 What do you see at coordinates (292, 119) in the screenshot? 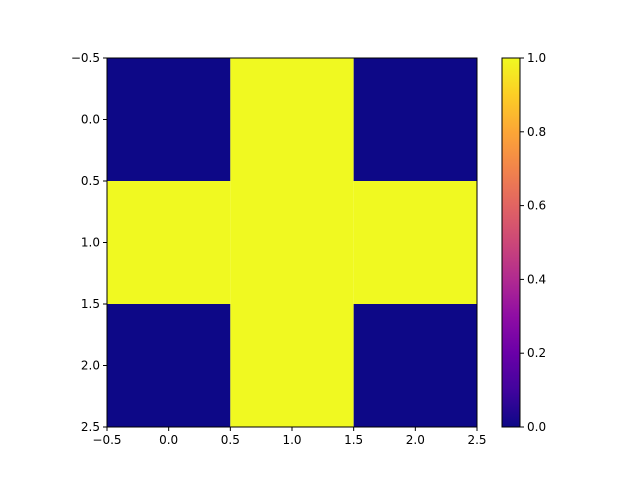
I see `heatmap-cell-r0-c1` at bounding box center [292, 119].